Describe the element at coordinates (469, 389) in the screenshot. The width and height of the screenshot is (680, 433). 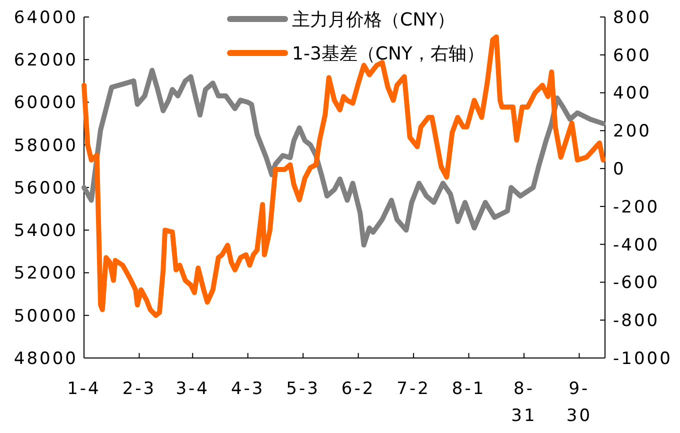
I see `x-tick-label: 8-1` at that location.